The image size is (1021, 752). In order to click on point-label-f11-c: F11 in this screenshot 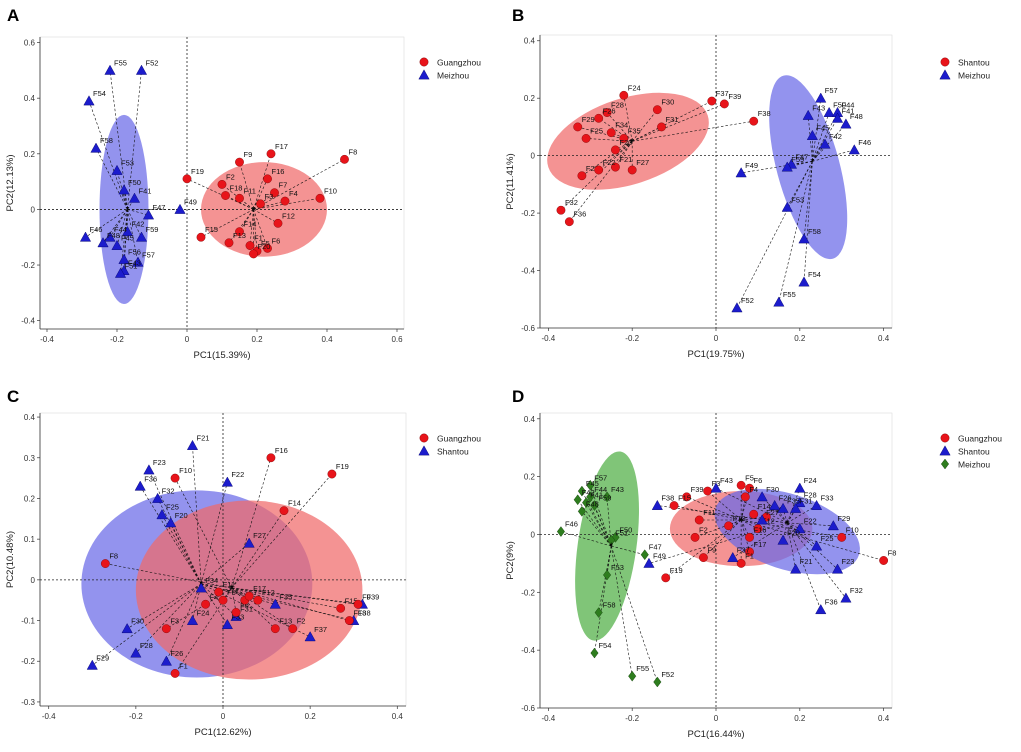, I will do `click(229, 584)`.